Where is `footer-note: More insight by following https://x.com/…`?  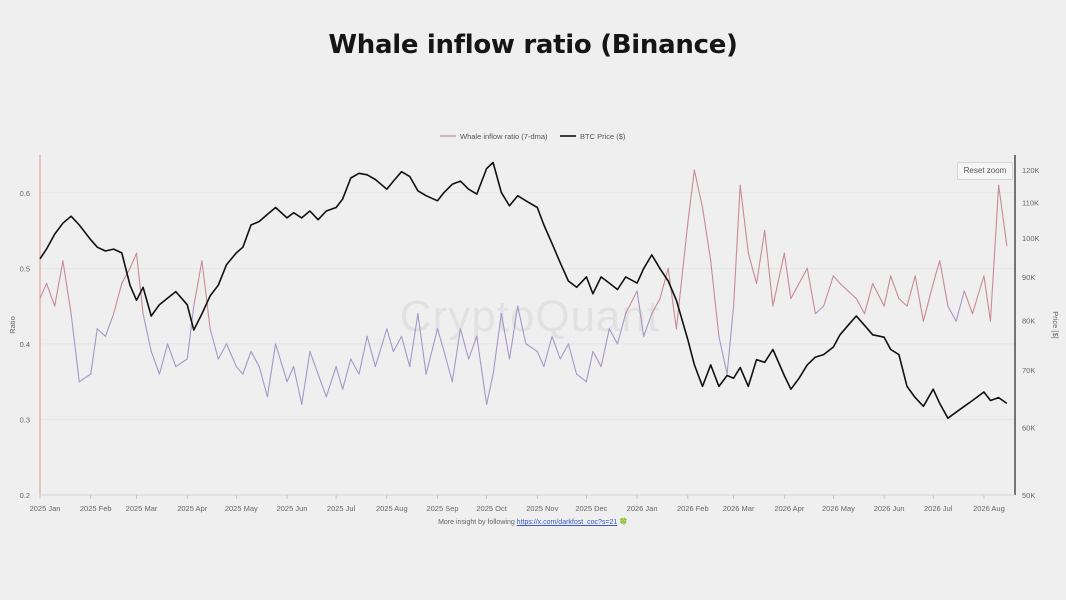 footer-note: More insight by following https://x.com/… is located at coordinates (533, 522).